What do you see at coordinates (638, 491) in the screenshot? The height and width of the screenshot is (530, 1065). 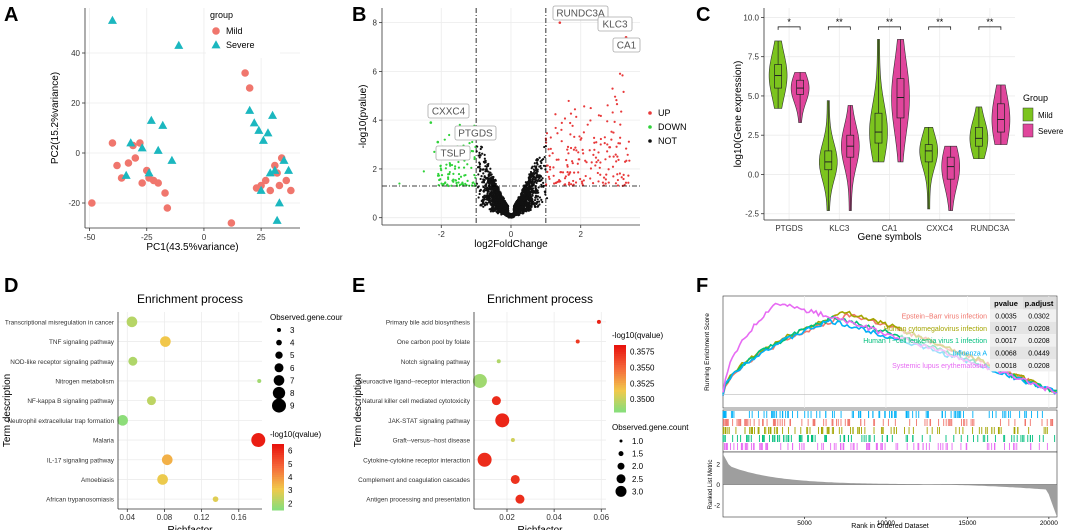 I see `size-legend-label: 3.0` at bounding box center [638, 491].